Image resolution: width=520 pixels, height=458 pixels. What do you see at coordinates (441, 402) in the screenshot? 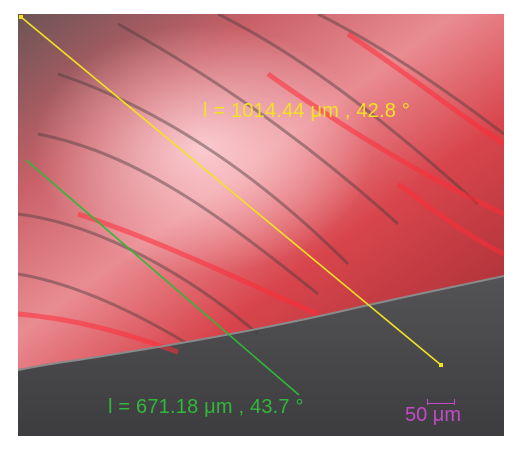
I see `scale-bar` at bounding box center [441, 402].